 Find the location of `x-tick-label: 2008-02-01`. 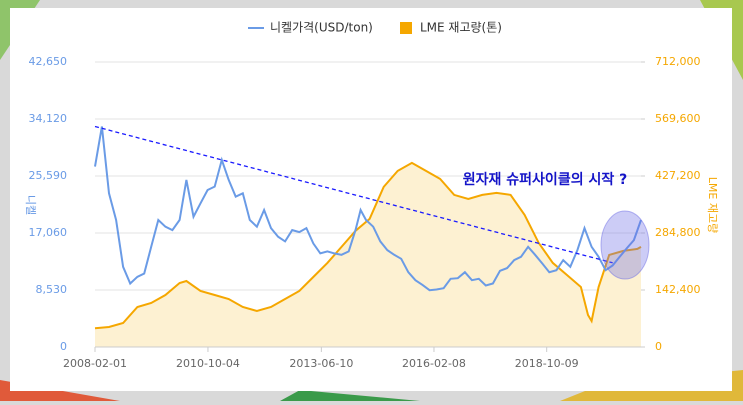

x-tick-label: 2008-02-01 is located at coordinates (95, 363).